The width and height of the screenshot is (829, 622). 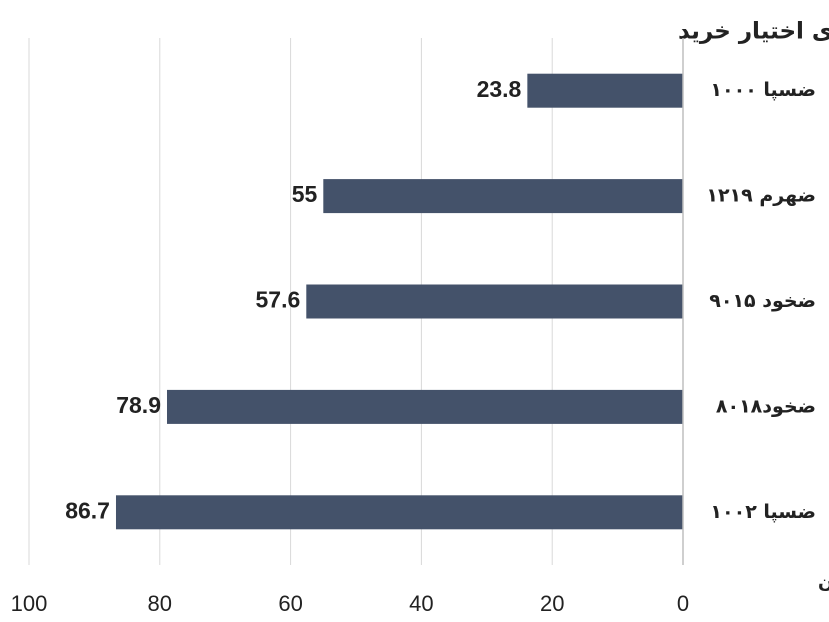 What do you see at coordinates (763, 512) in the screenshot?
I see `y-tick-label: ضسپا ۱۰۰۲` at bounding box center [763, 512].